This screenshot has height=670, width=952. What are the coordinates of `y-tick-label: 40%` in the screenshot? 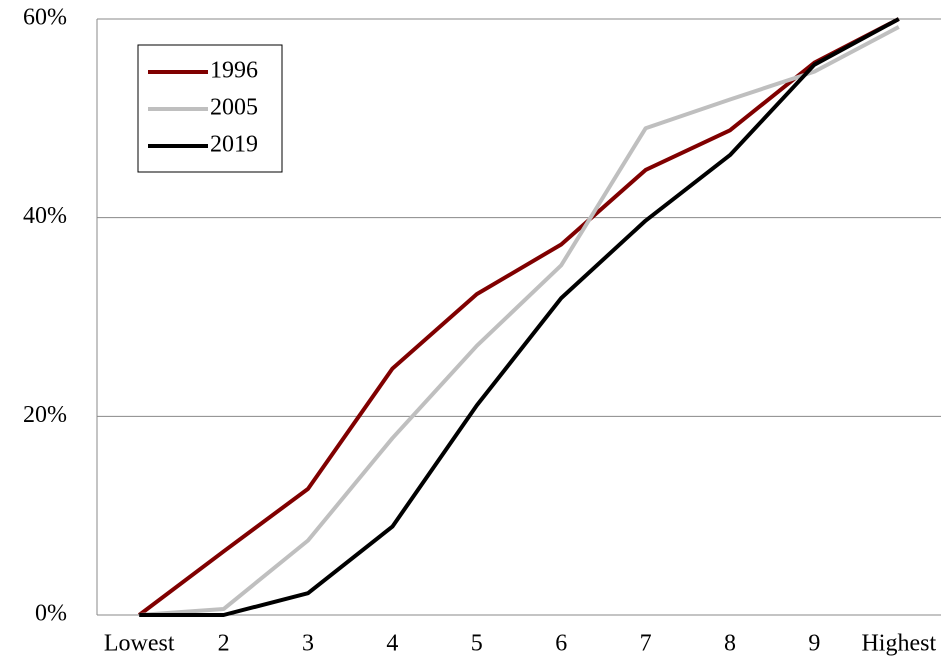 It's located at (45, 216).